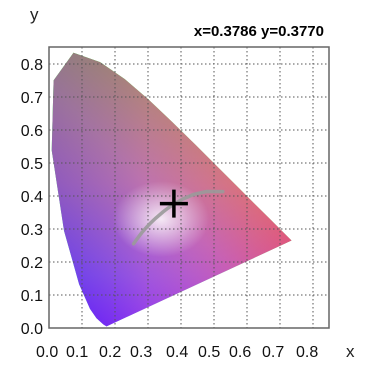  What do you see at coordinates (240, 352) in the screenshot?
I see `x-tick-label: 0.6` at bounding box center [240, 352].